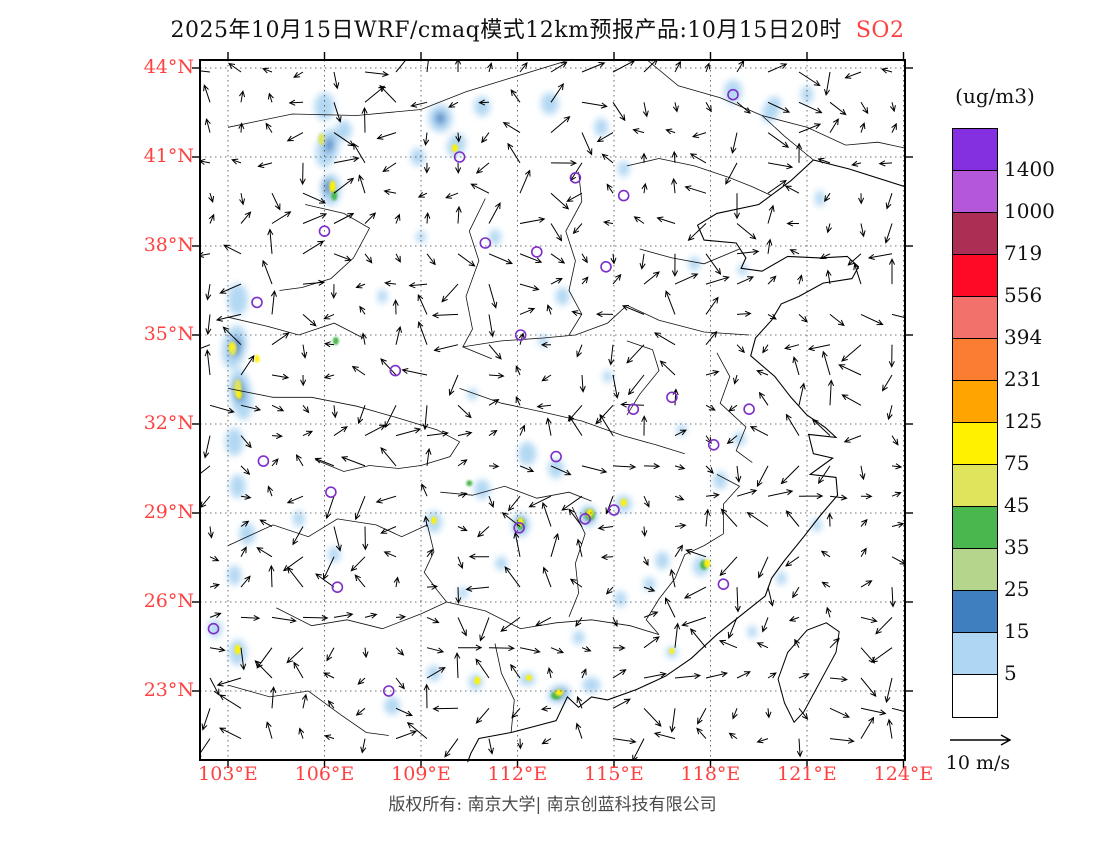  I want to click on colorbar-tick-label: 125, so click(1023, 421).